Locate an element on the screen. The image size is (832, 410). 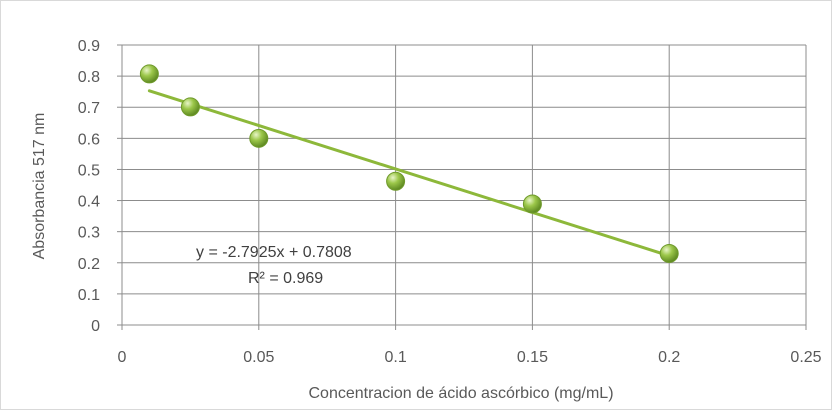
x-tick-label: 0.05 is located at coordinates (258, 357).